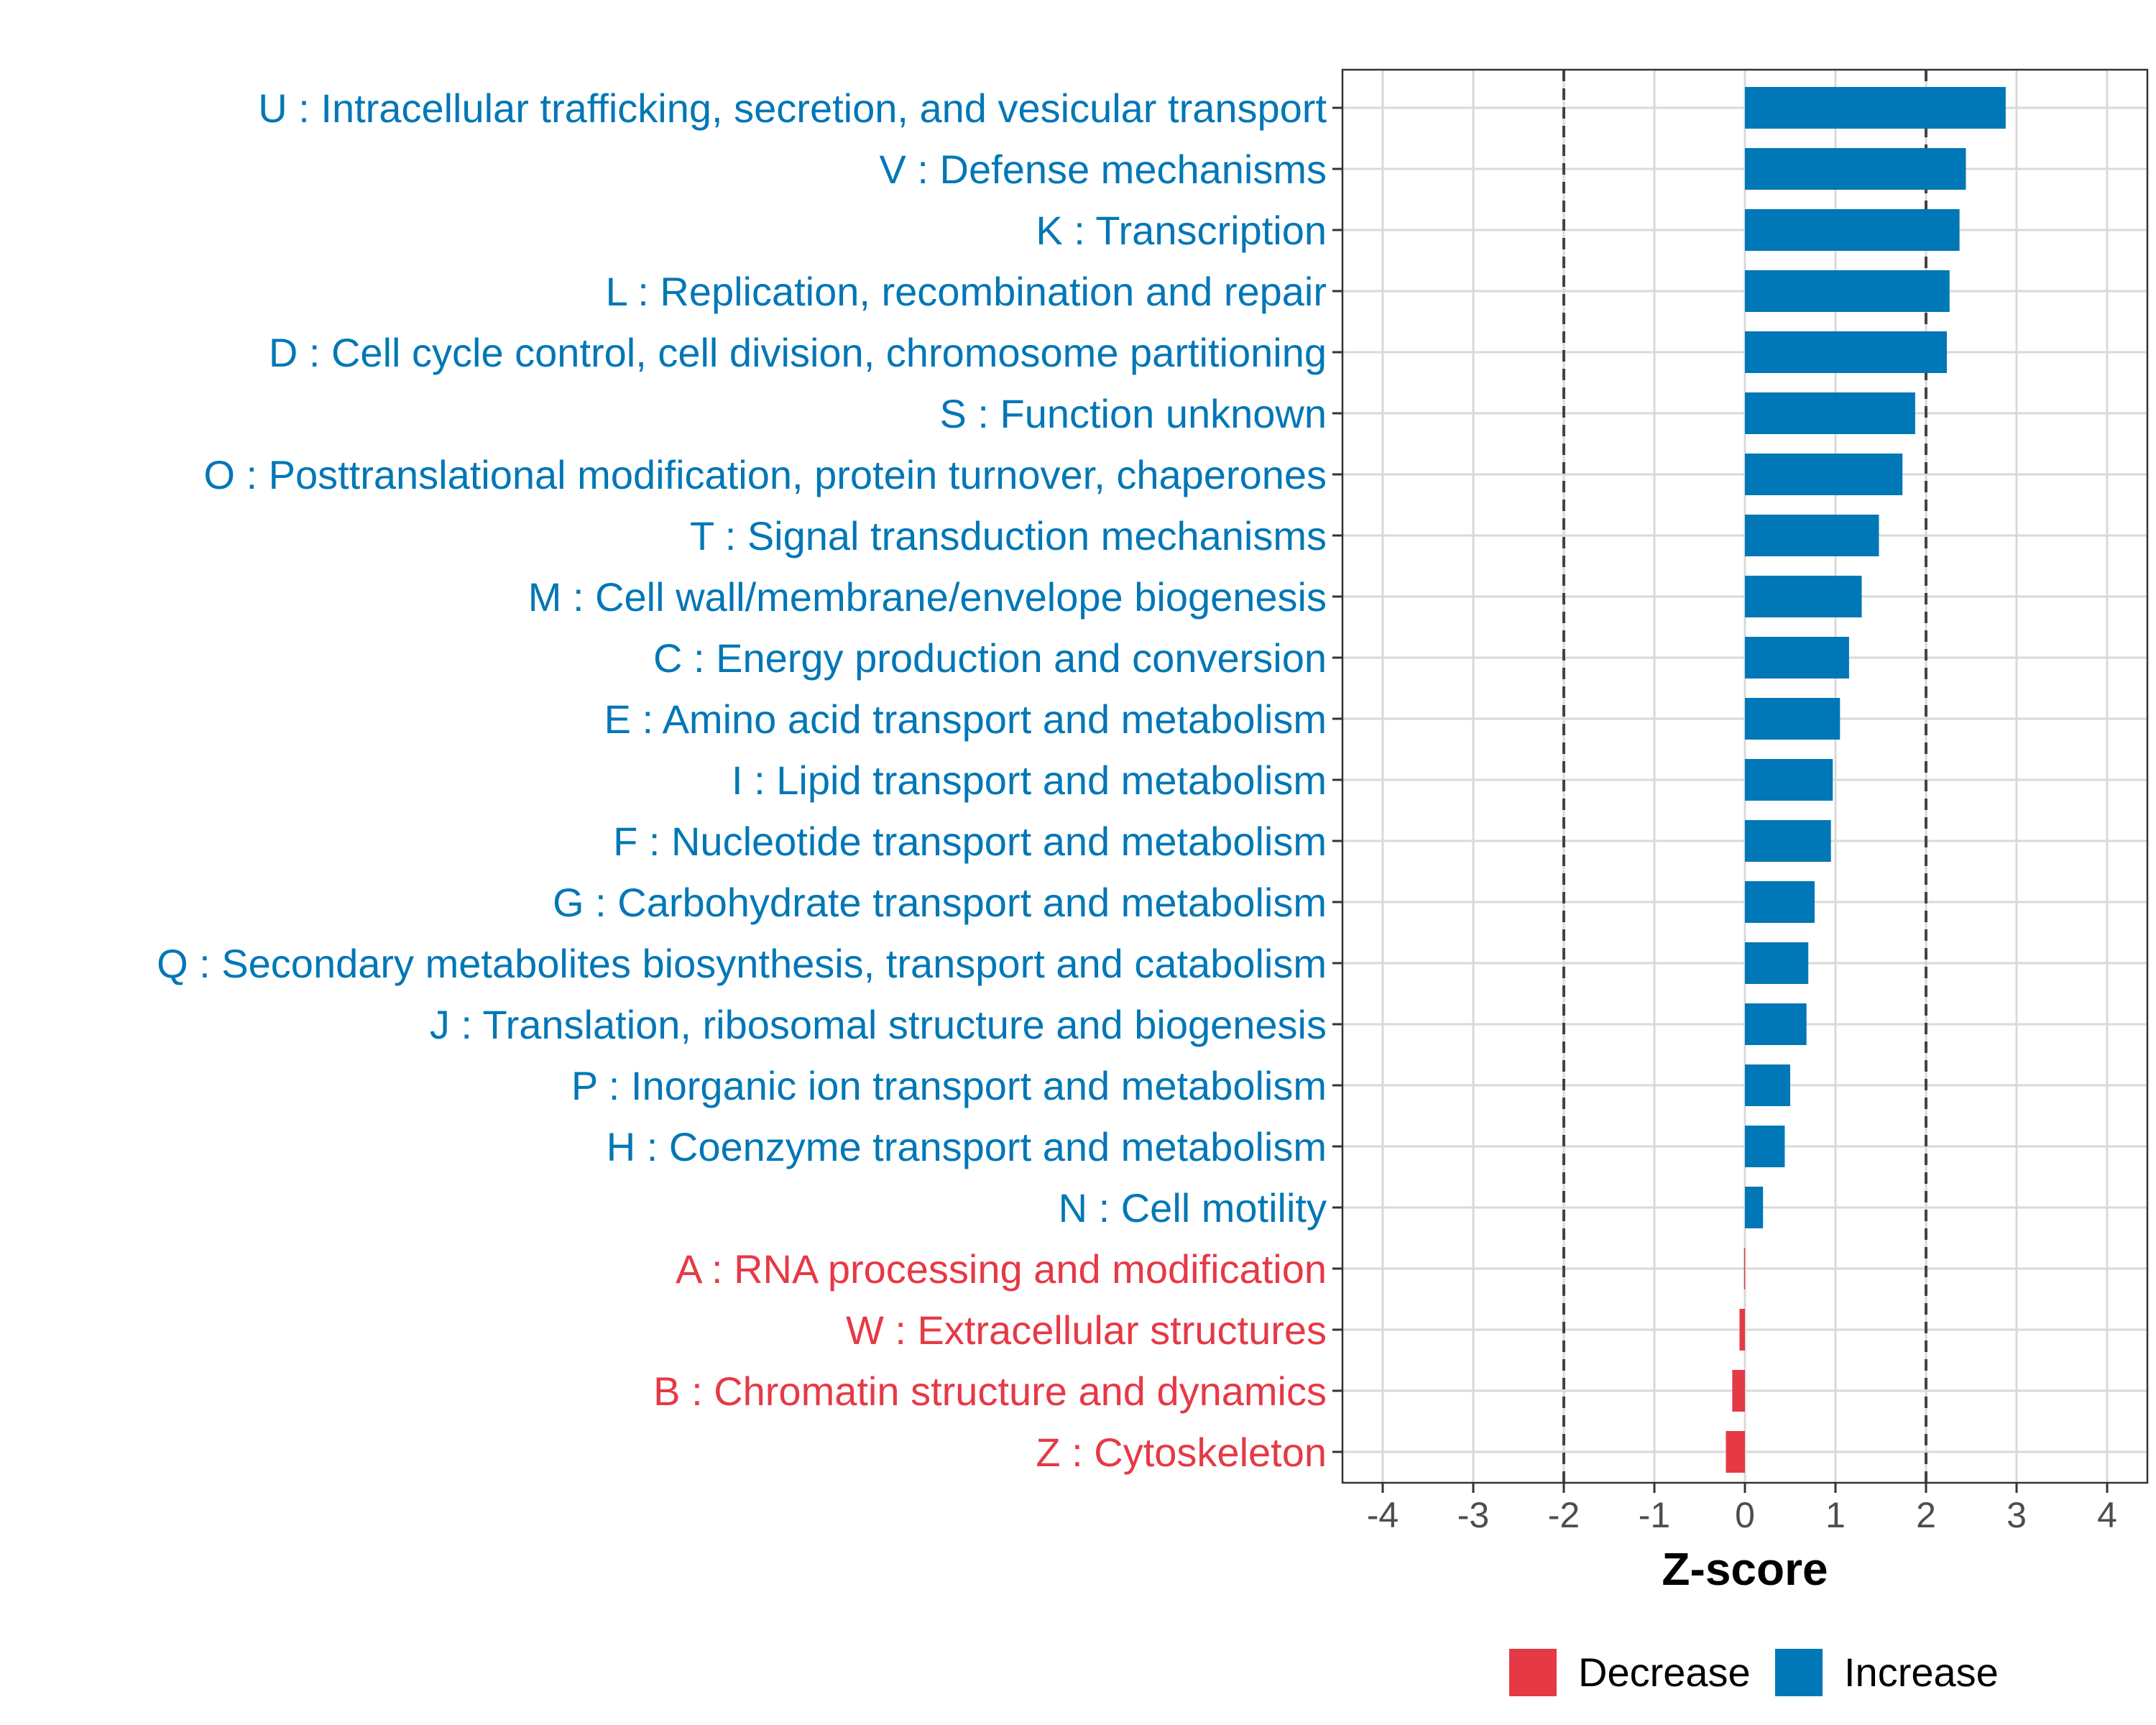 The image size is (2156, 1725). Describe the element at coordinates (1181, 230) in the screenshot. I see `category-label: K : Transcription` at that location.